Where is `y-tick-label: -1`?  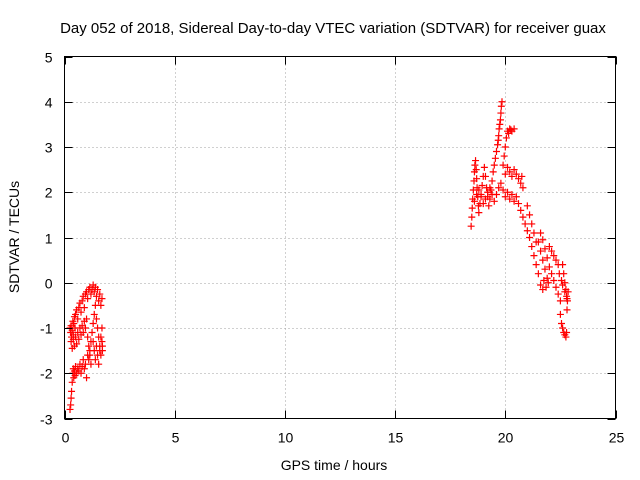
y-tick-label: -1 is located at coordinates (46, 329).